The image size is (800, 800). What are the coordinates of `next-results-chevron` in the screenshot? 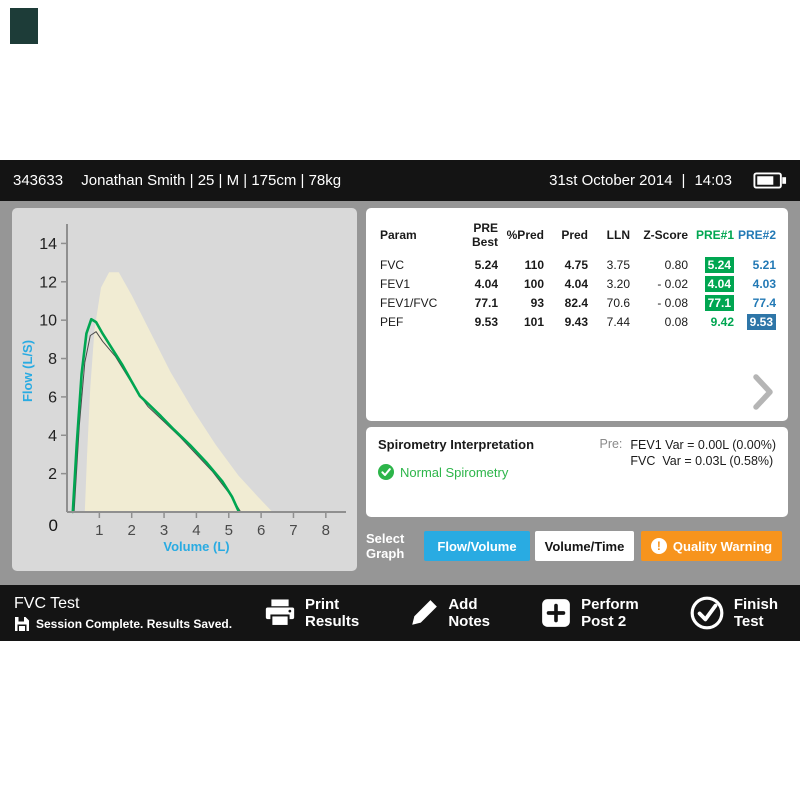 It's located at (763, 392).